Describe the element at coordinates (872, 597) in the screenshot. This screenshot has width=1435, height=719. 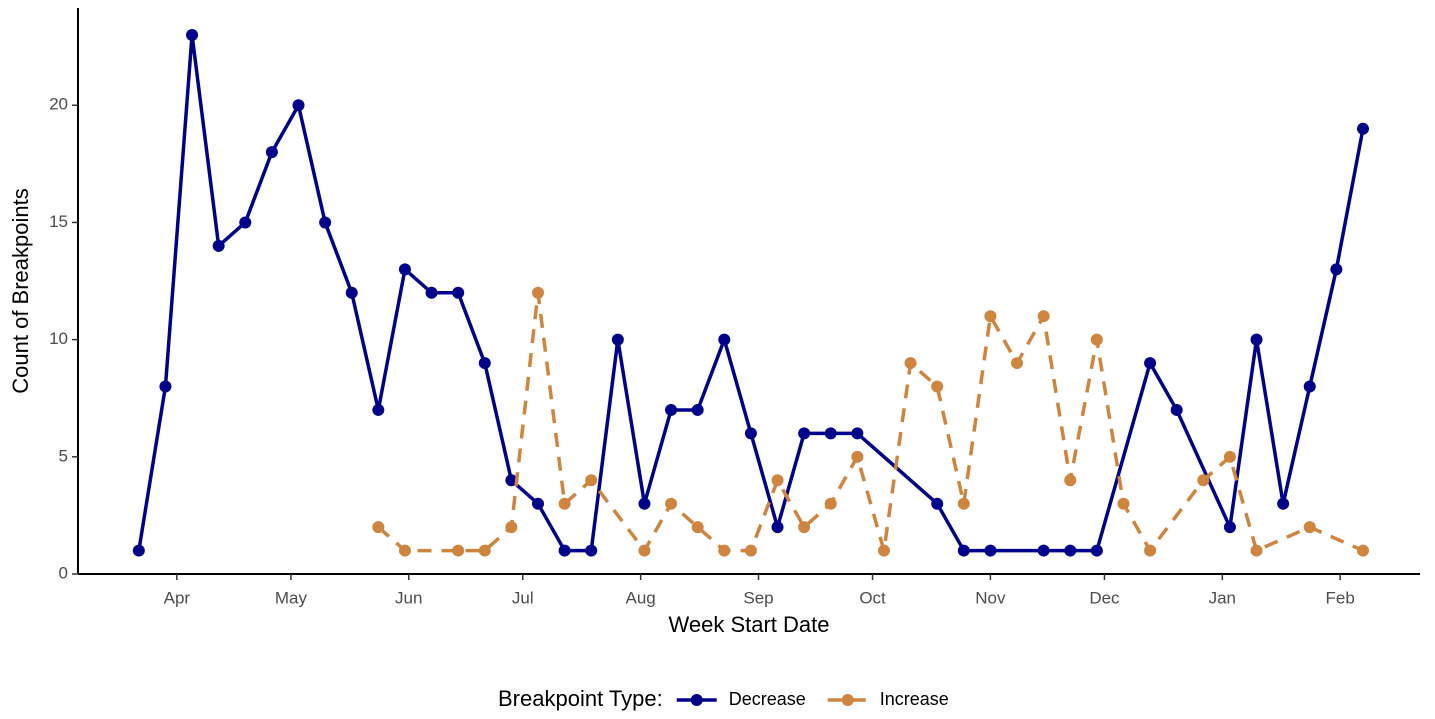
I see `x-tick-label: Oct` at that location.